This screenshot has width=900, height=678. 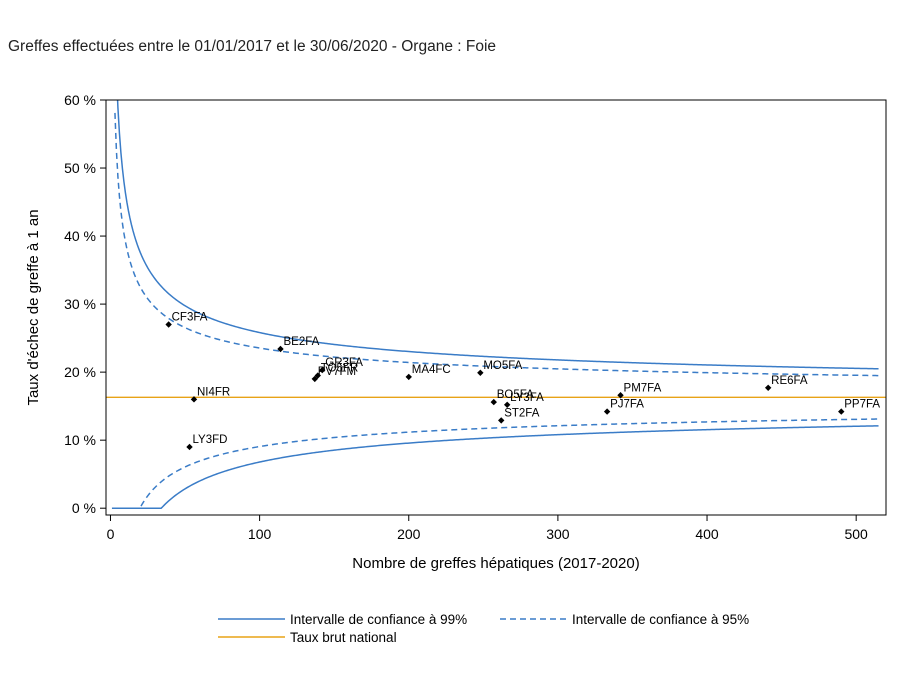 What do you see at coordinates (213, 392) in the screenshot?
I see `data-point-label: NI4FR` at bounding box center [213, 392].